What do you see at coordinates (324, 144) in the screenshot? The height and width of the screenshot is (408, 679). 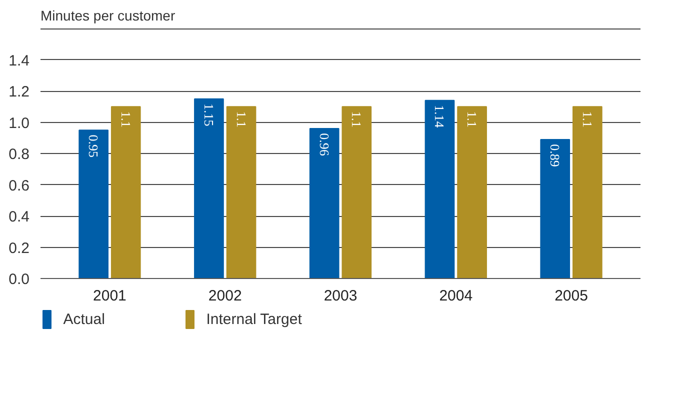 I see `data-label: 0.96` at bounding box center [324, 144].